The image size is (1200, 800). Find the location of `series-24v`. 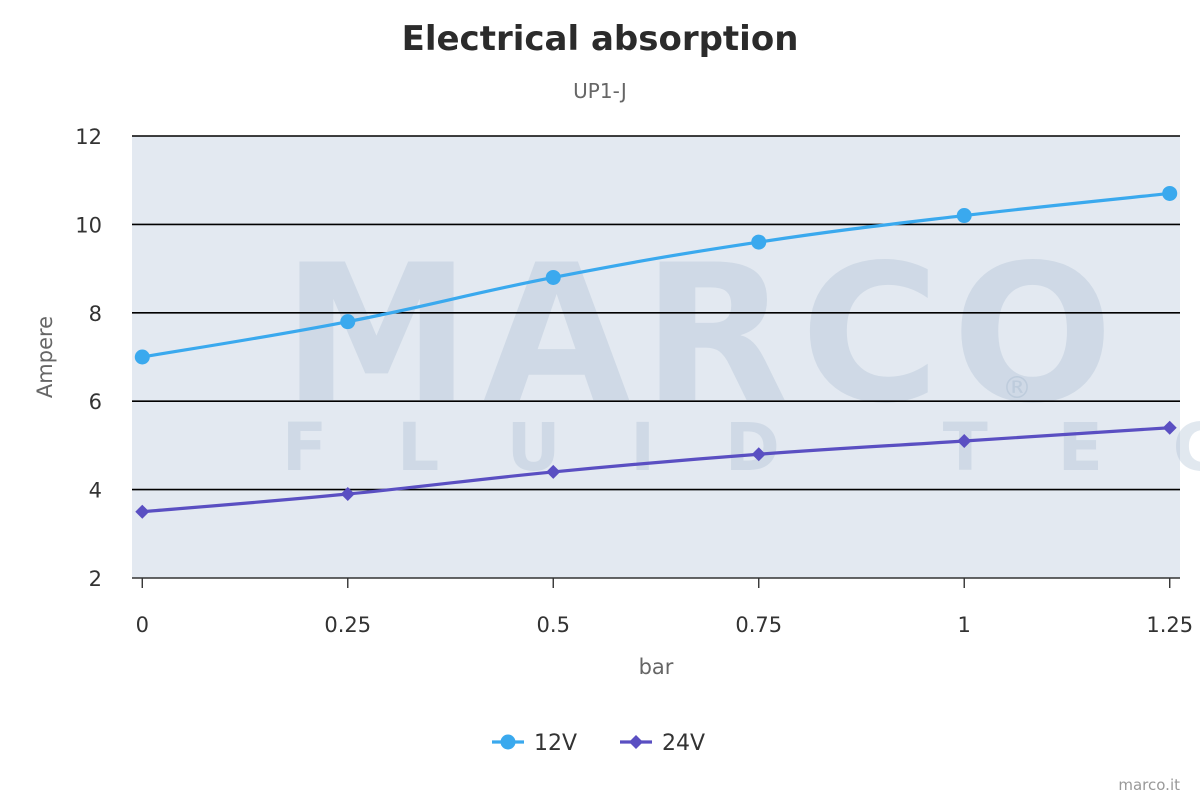

series-24v is located at coordinates (656, 469).